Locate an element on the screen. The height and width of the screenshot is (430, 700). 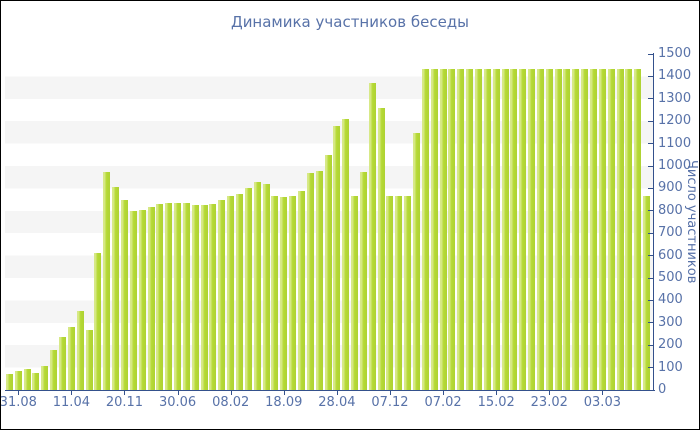
y-tick-label: 1400 is located at coordinates (675, 76).